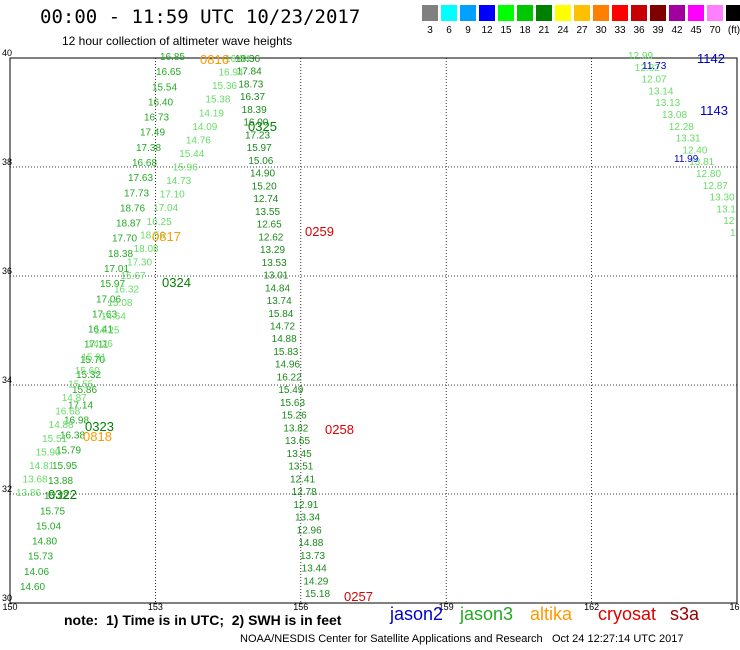  I want to click on wave-height-label: 17.06, so click(108, 299).